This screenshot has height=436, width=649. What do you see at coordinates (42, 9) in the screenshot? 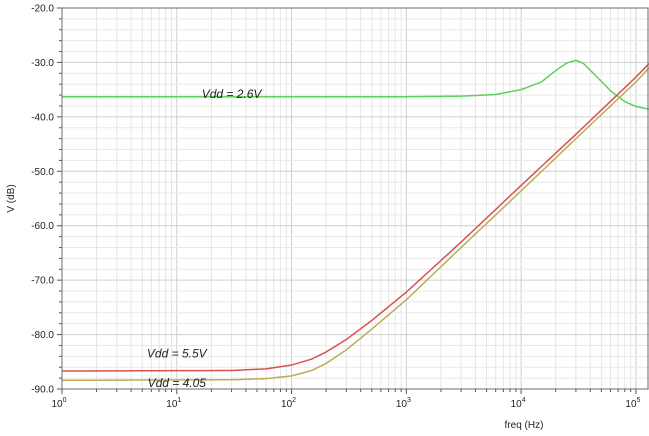
I see `y-tick-label: -20.0` at bounding box center [42, 9].